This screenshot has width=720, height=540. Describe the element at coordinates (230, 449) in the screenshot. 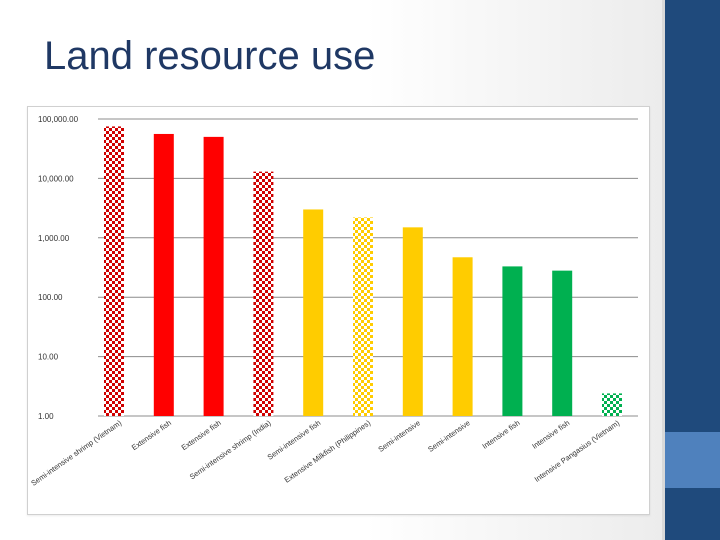

I see `x-tick-label: Semi-intensive shrimp (India)` at that location.